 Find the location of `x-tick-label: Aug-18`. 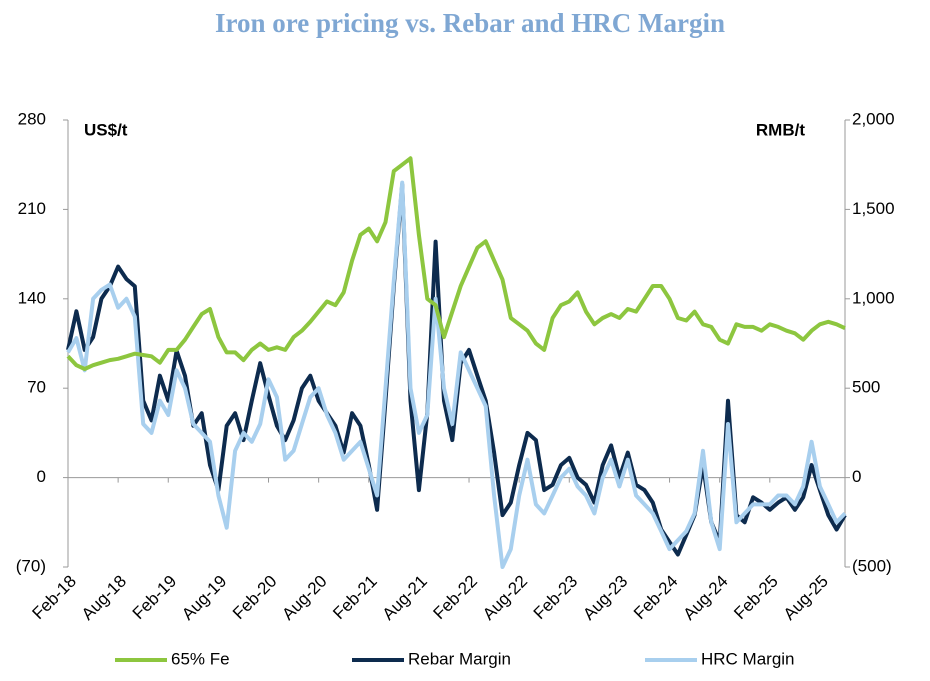

x-tick-label: Aug-18 is located at coordinates (104, 598).